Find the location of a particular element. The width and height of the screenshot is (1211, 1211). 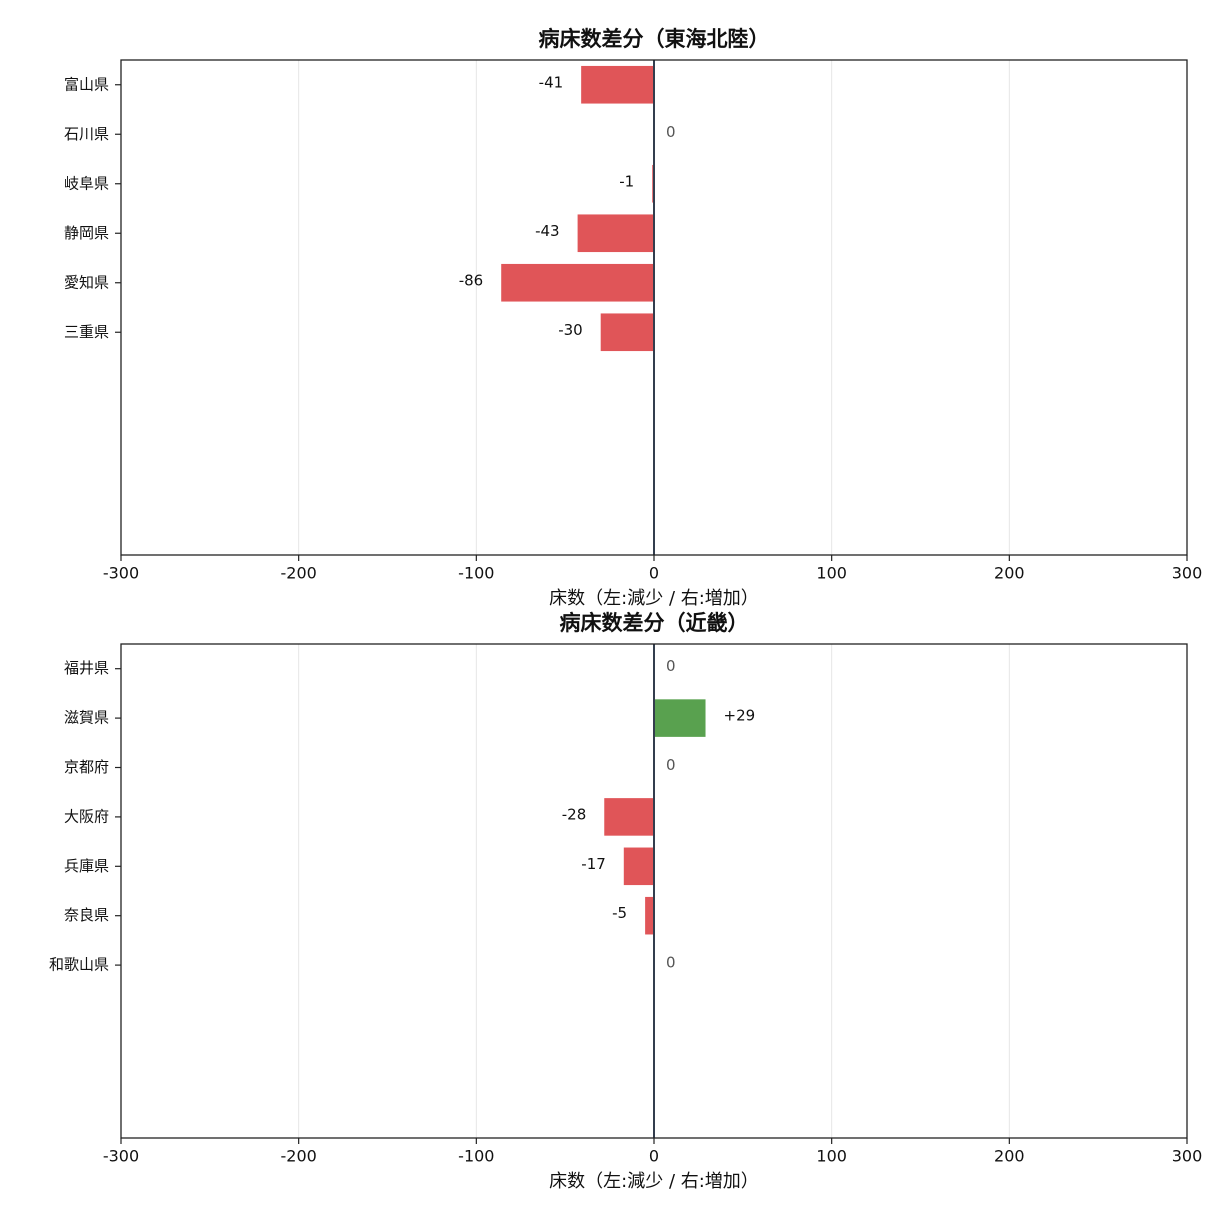

value-label: -1 is located at coordinates (626, 181).